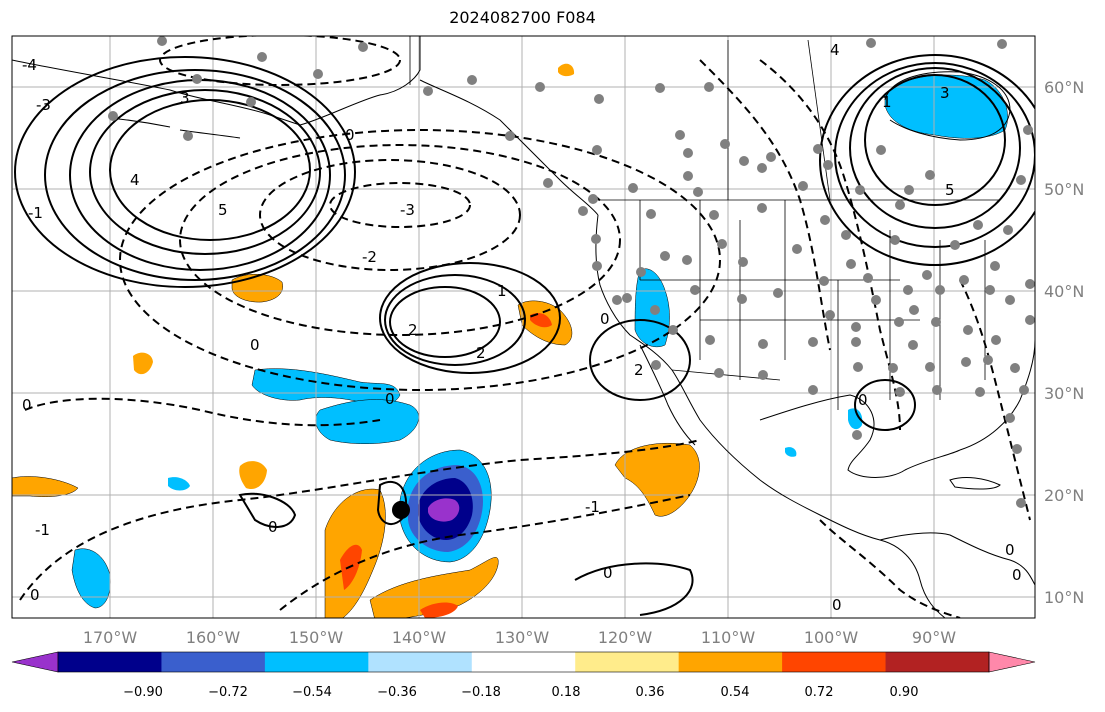 Image resolution: width=1105 pixels, height=712 pixels. I want to click on contour-label: -4, so click(29, 65).